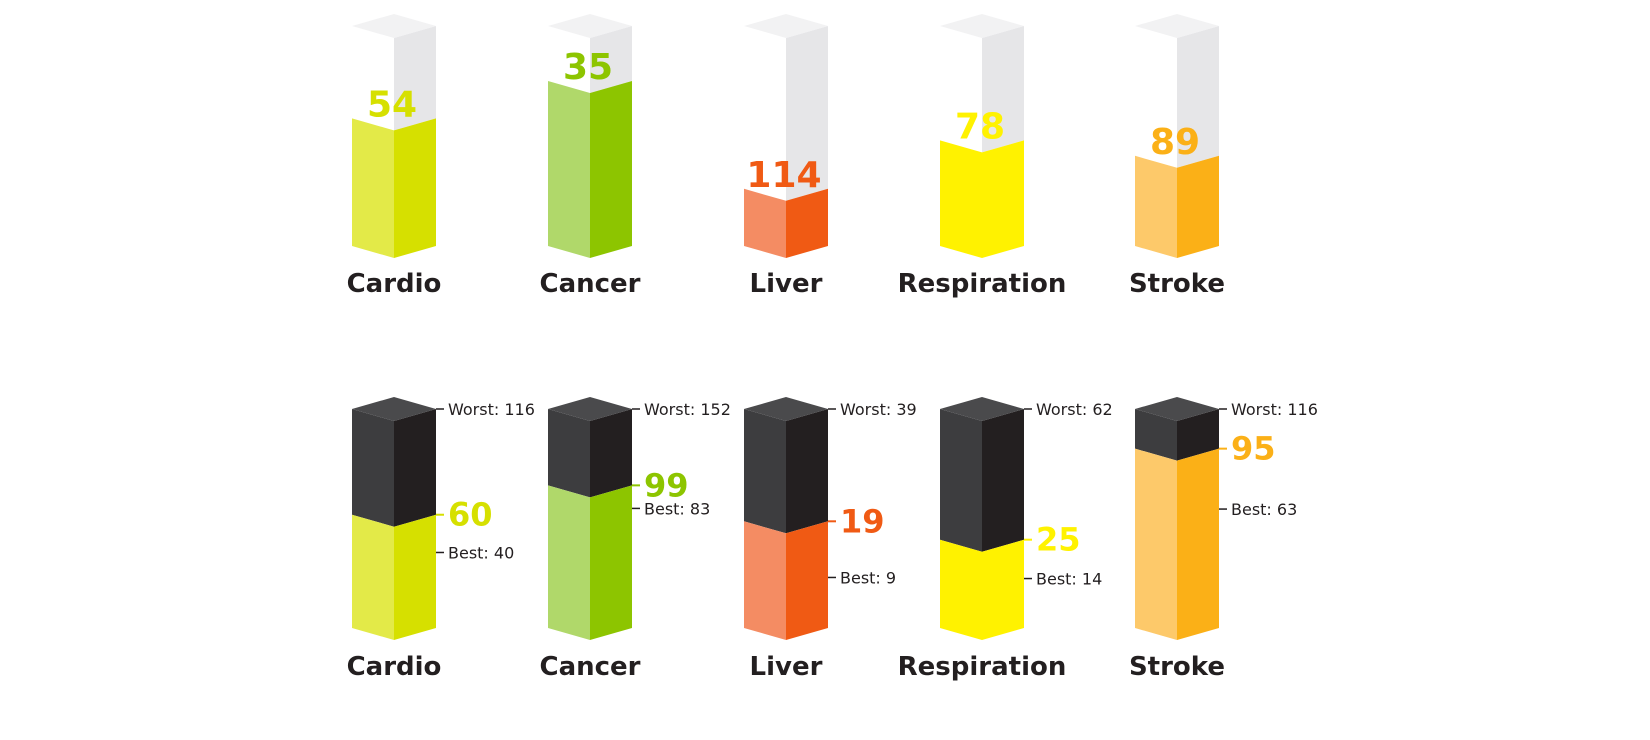  Describe the element at coordinates (862, 521) in the screenshot. I see `value-label: 19` at that location.